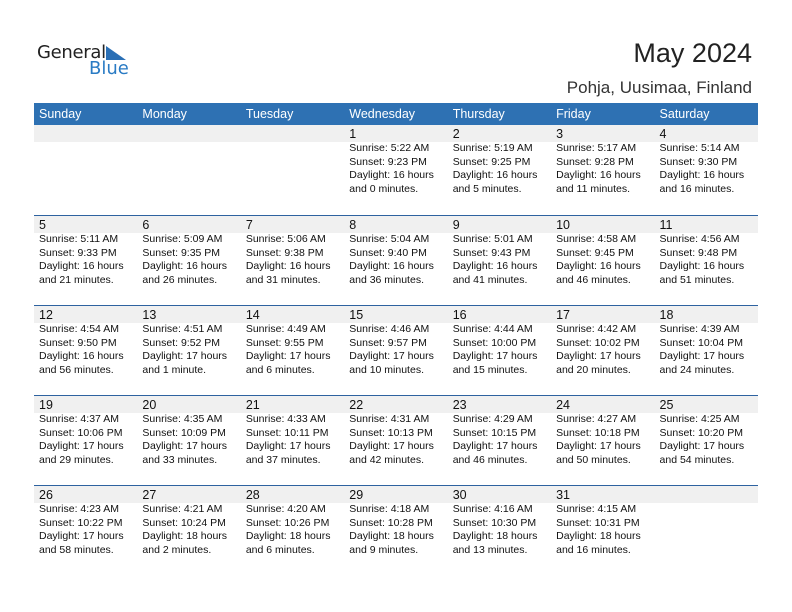  I want to click on sunset: Sunset: 10:20 PM, so click(701, 432).